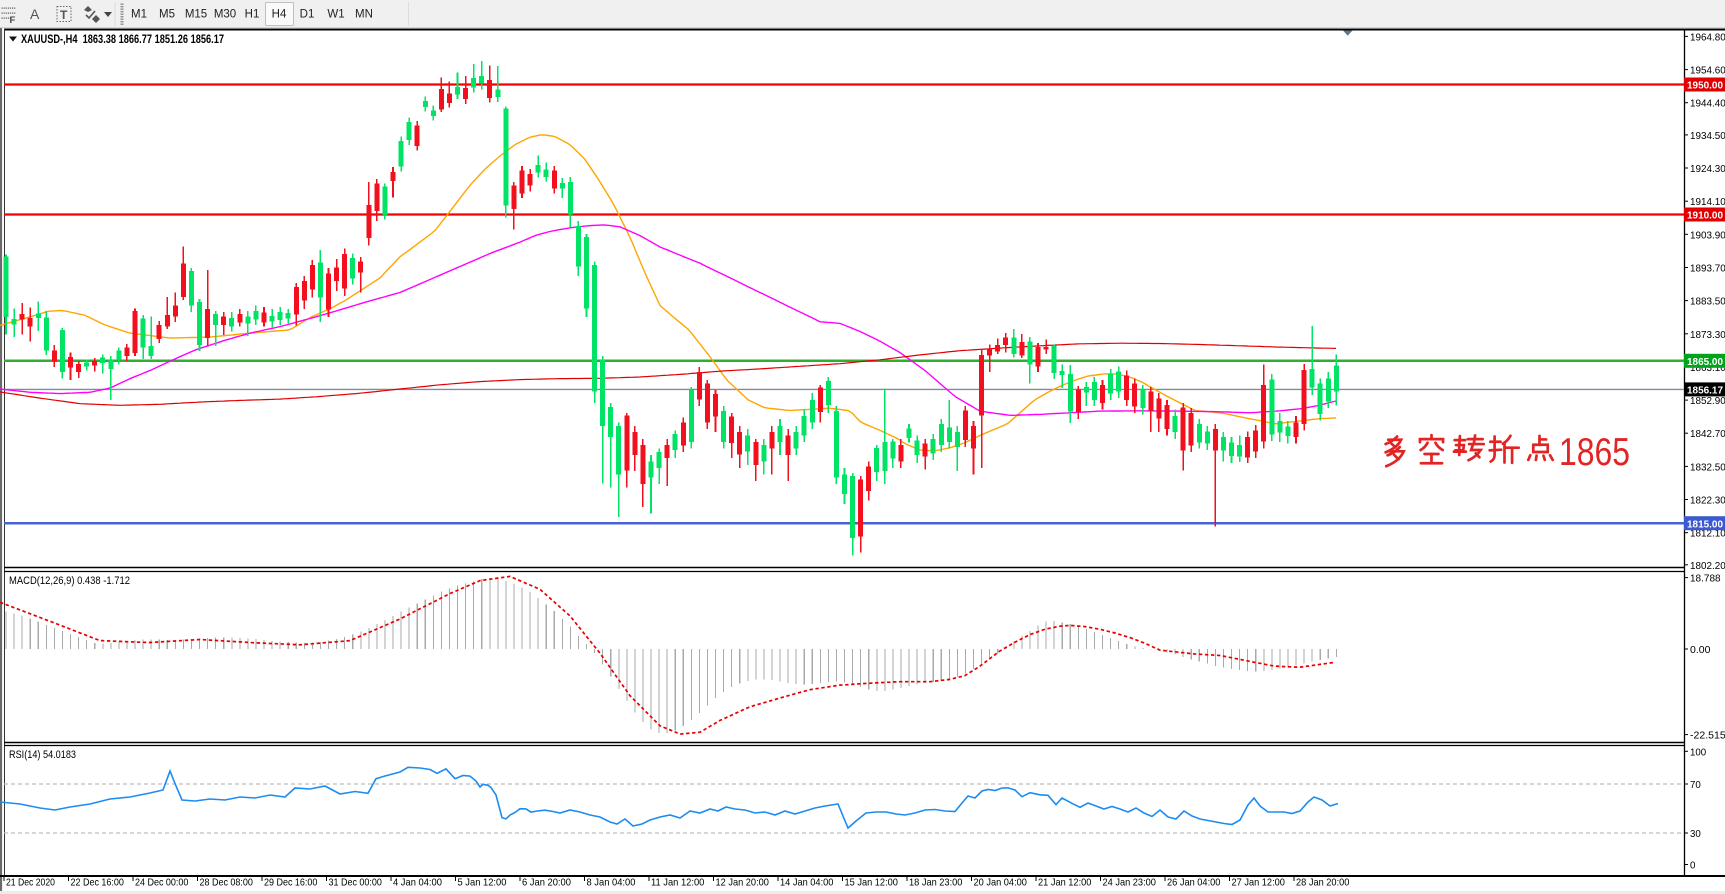 This screenshot has width=1725, height=894. Describe the element at coordinates (69, 581) in the screenshot. I see `svg-text: MACD(12,26,9) 0.438 -1.712` at that location.